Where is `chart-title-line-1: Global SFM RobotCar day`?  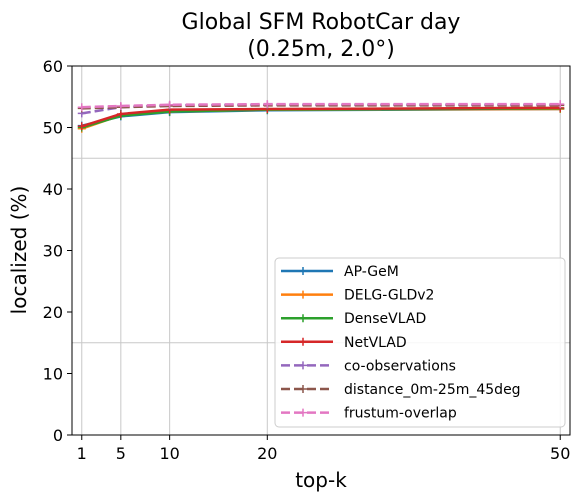 chart-title-line-1: Global SFM RobotCar day is located at coordinates (321, 22).